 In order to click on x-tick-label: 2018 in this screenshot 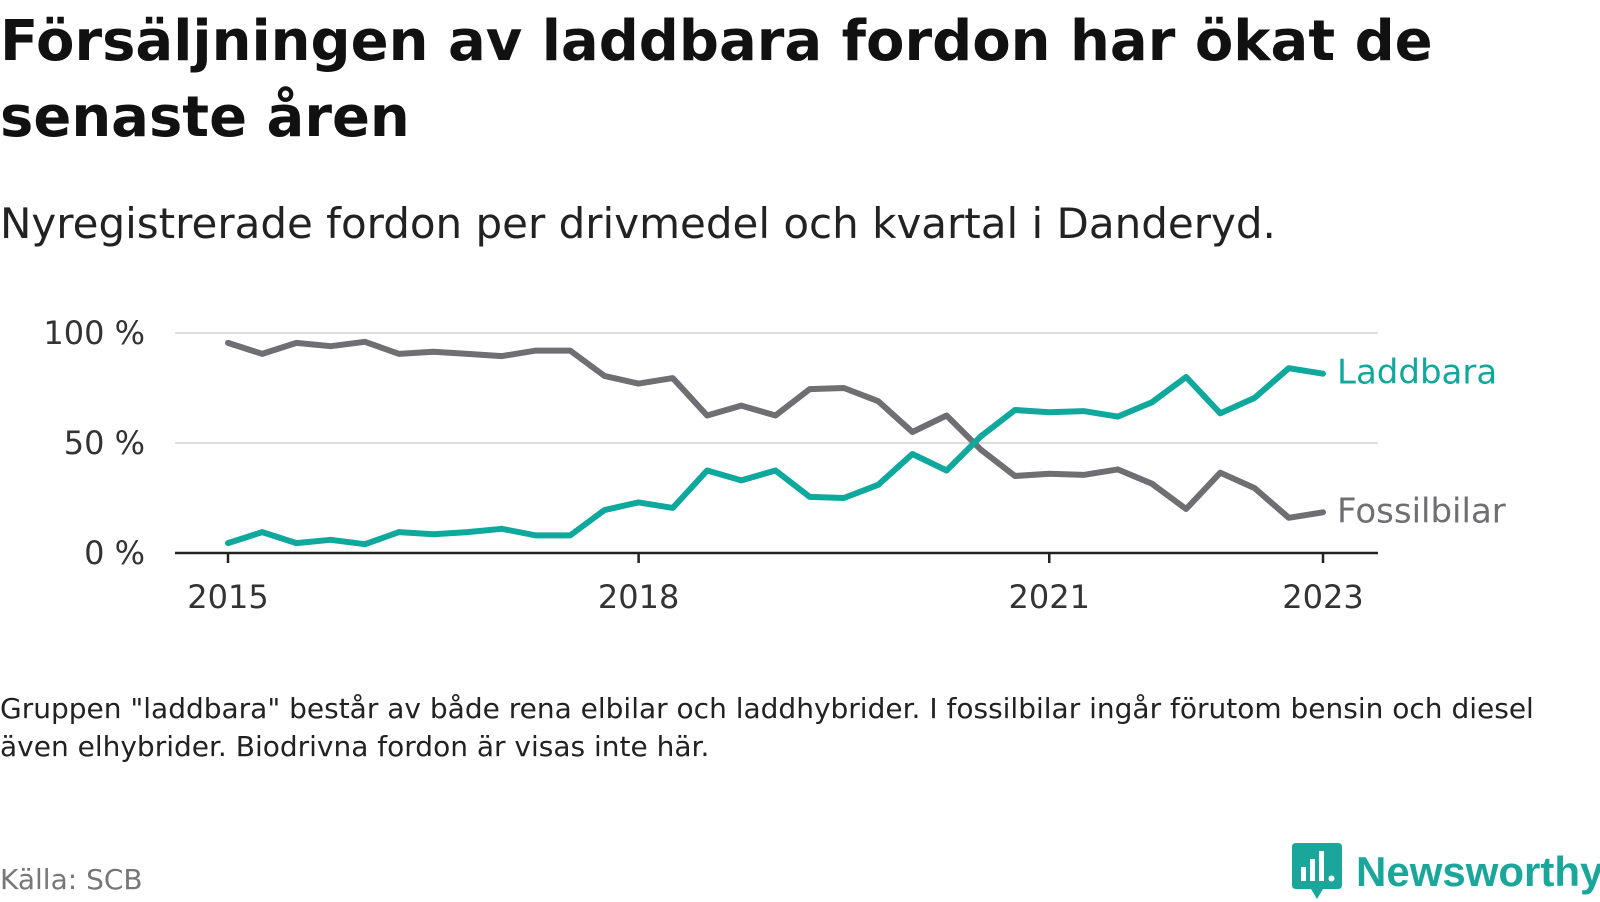, I will do `click(638, 597)`.